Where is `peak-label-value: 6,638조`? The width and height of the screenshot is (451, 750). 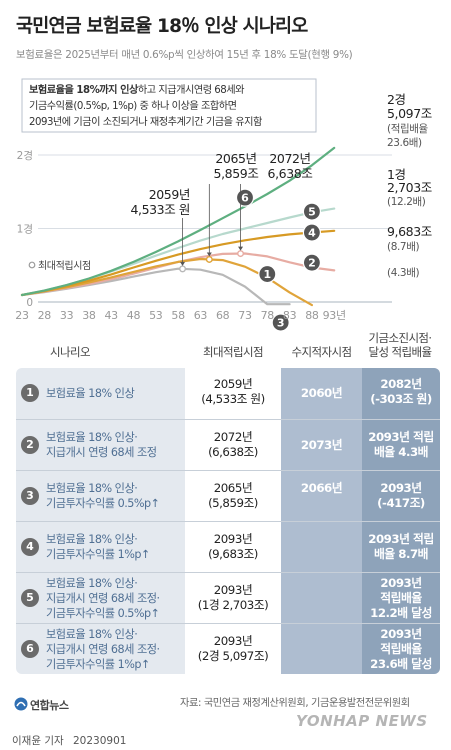 peak-label-value: 6,638조 is located at coordinates (290, 173).